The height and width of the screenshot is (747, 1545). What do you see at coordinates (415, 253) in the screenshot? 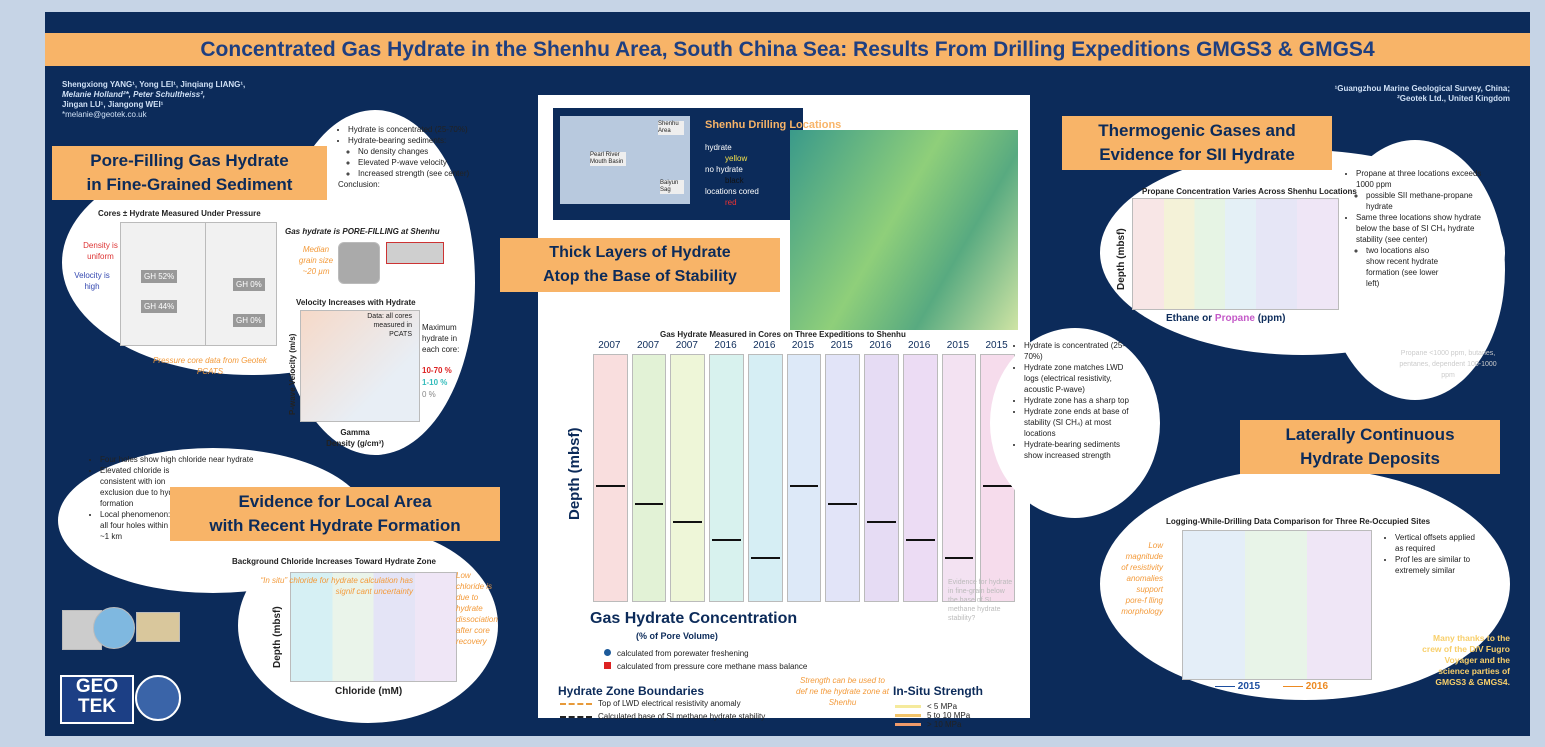
I see `grain-image` at bounding box center [415, 253].